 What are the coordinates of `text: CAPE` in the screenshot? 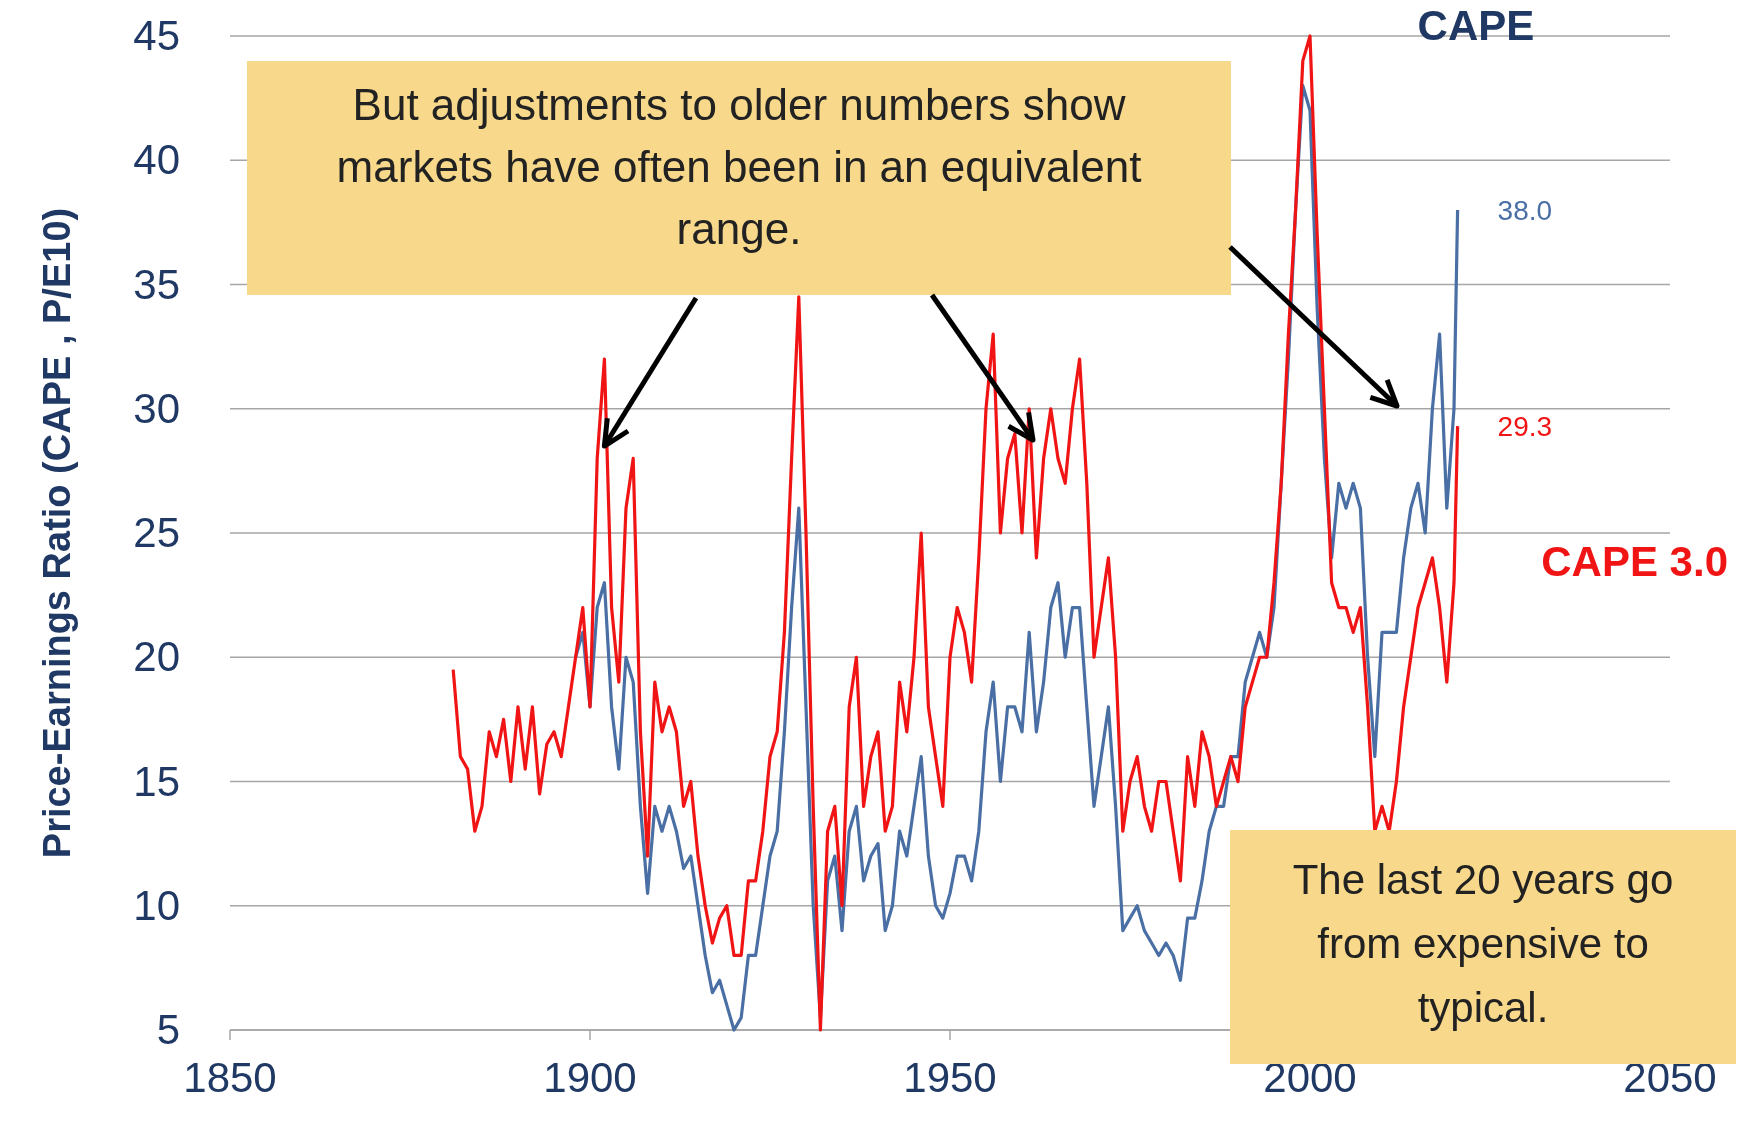 It's located at (1476, 25).